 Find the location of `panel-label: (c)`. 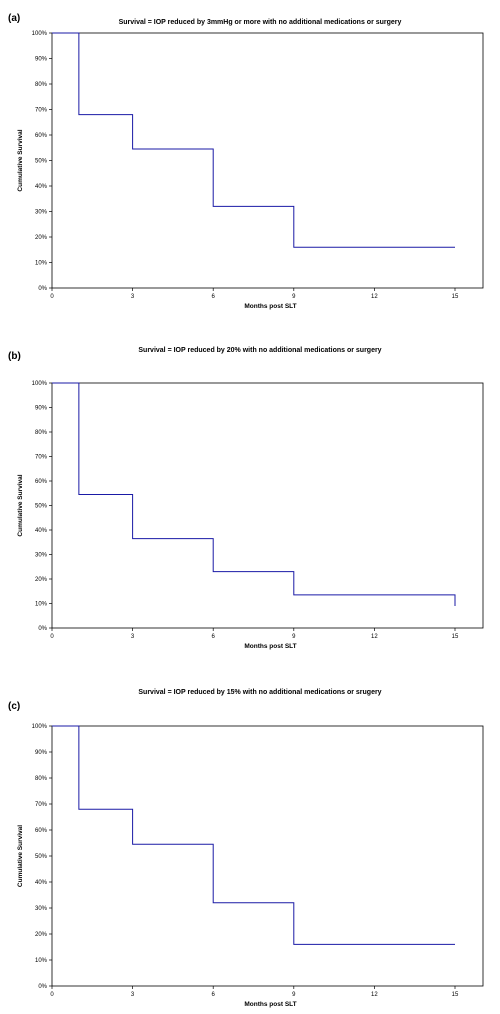

panel-label: (c) is located at coordinates (14, 706).